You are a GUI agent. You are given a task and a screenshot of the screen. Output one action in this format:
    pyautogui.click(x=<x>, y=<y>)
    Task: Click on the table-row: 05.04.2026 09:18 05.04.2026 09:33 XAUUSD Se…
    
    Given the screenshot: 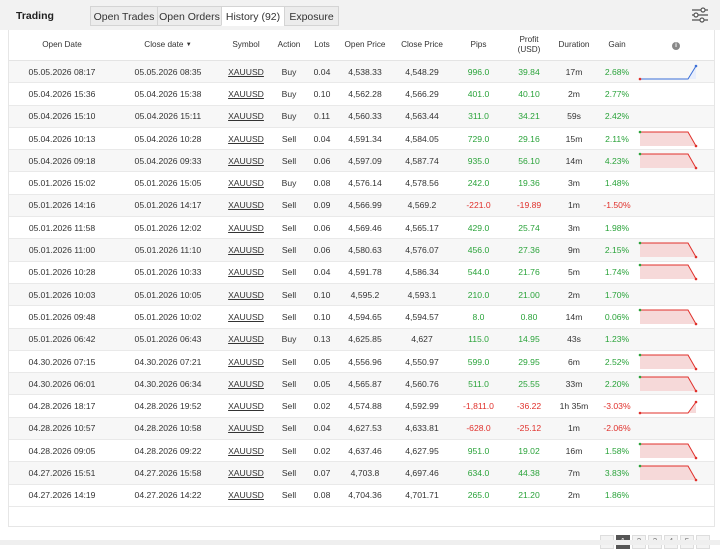 What is the action you would take?
    pyautogui.click(x=361, y=161)
    